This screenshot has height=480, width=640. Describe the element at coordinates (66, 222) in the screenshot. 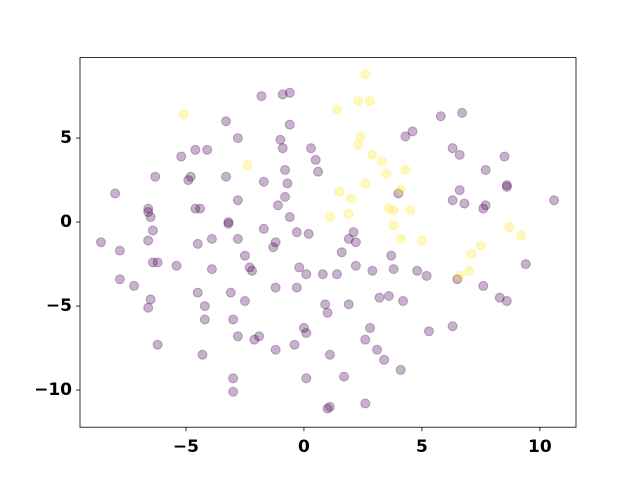

I see `y-tick-label: 0` at that location.